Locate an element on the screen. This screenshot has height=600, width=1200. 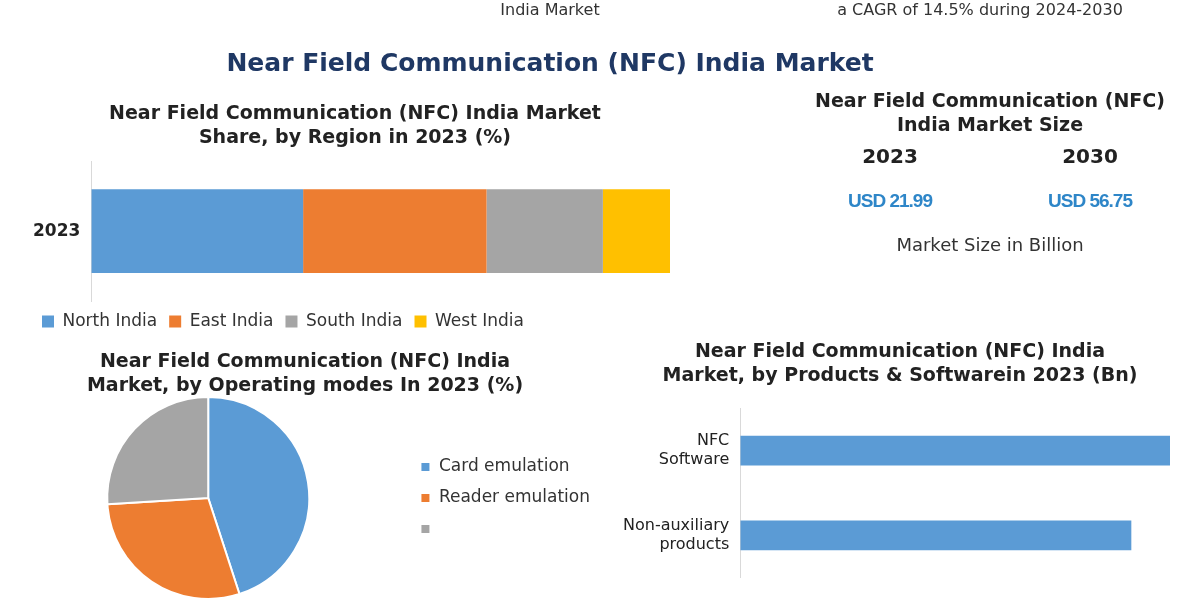
data-label: USD 21.99 is located at coordinates (890, 201).